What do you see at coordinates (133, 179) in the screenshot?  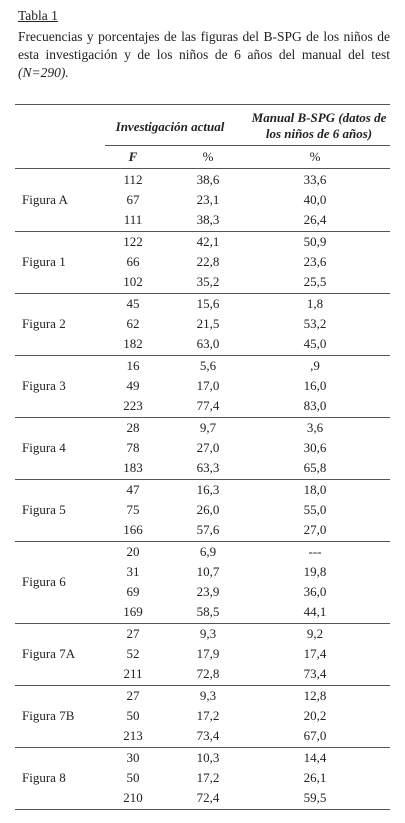 I see `table-cell: 112` at bounding box center [133, 179].